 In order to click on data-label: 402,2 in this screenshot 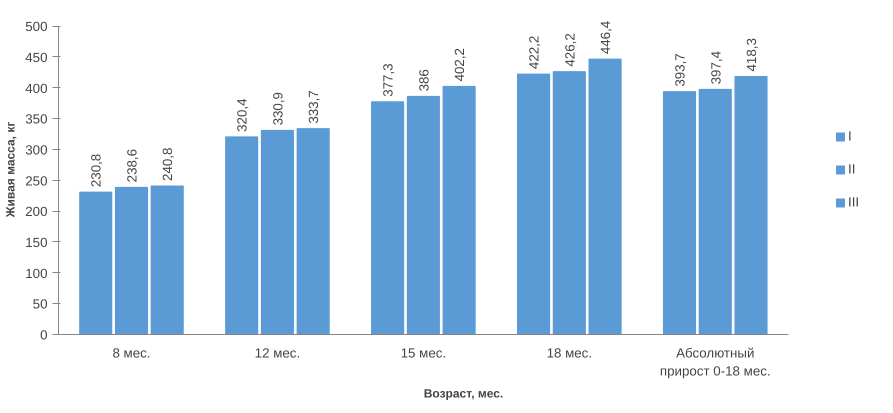, I will do `click(460, 65)`.